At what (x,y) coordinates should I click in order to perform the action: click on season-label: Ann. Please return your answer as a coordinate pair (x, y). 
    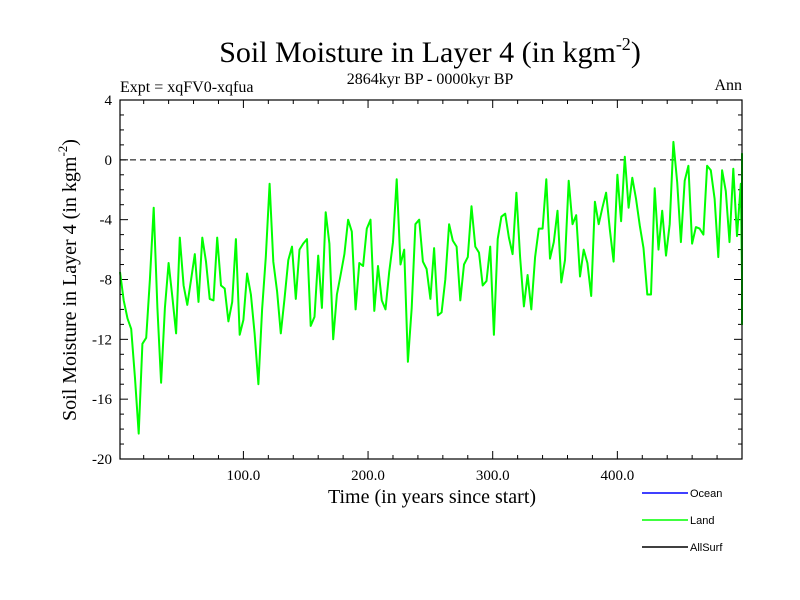
    Looking at the image, I should click on (728, 85).